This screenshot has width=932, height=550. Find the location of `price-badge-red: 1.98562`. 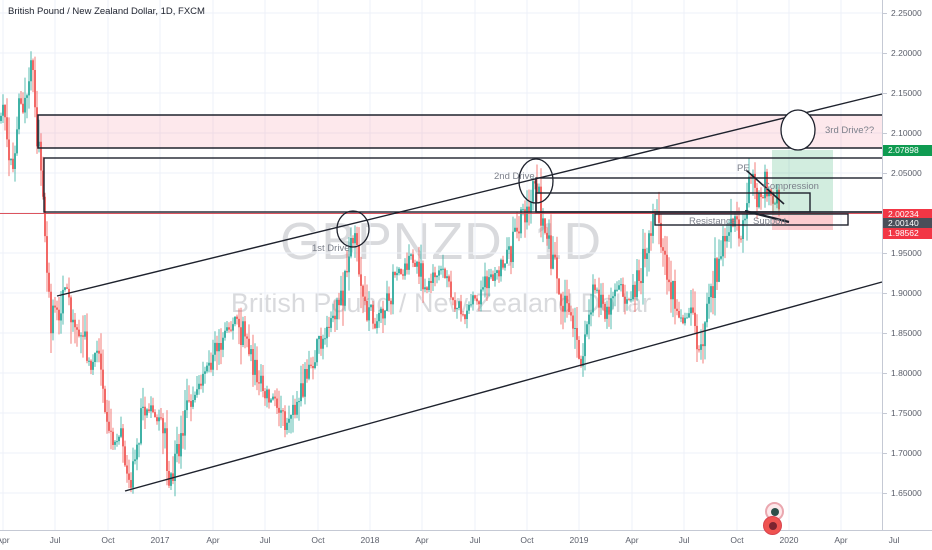

price-badge-red: 1.98562 is located at coordinates (907, 233).